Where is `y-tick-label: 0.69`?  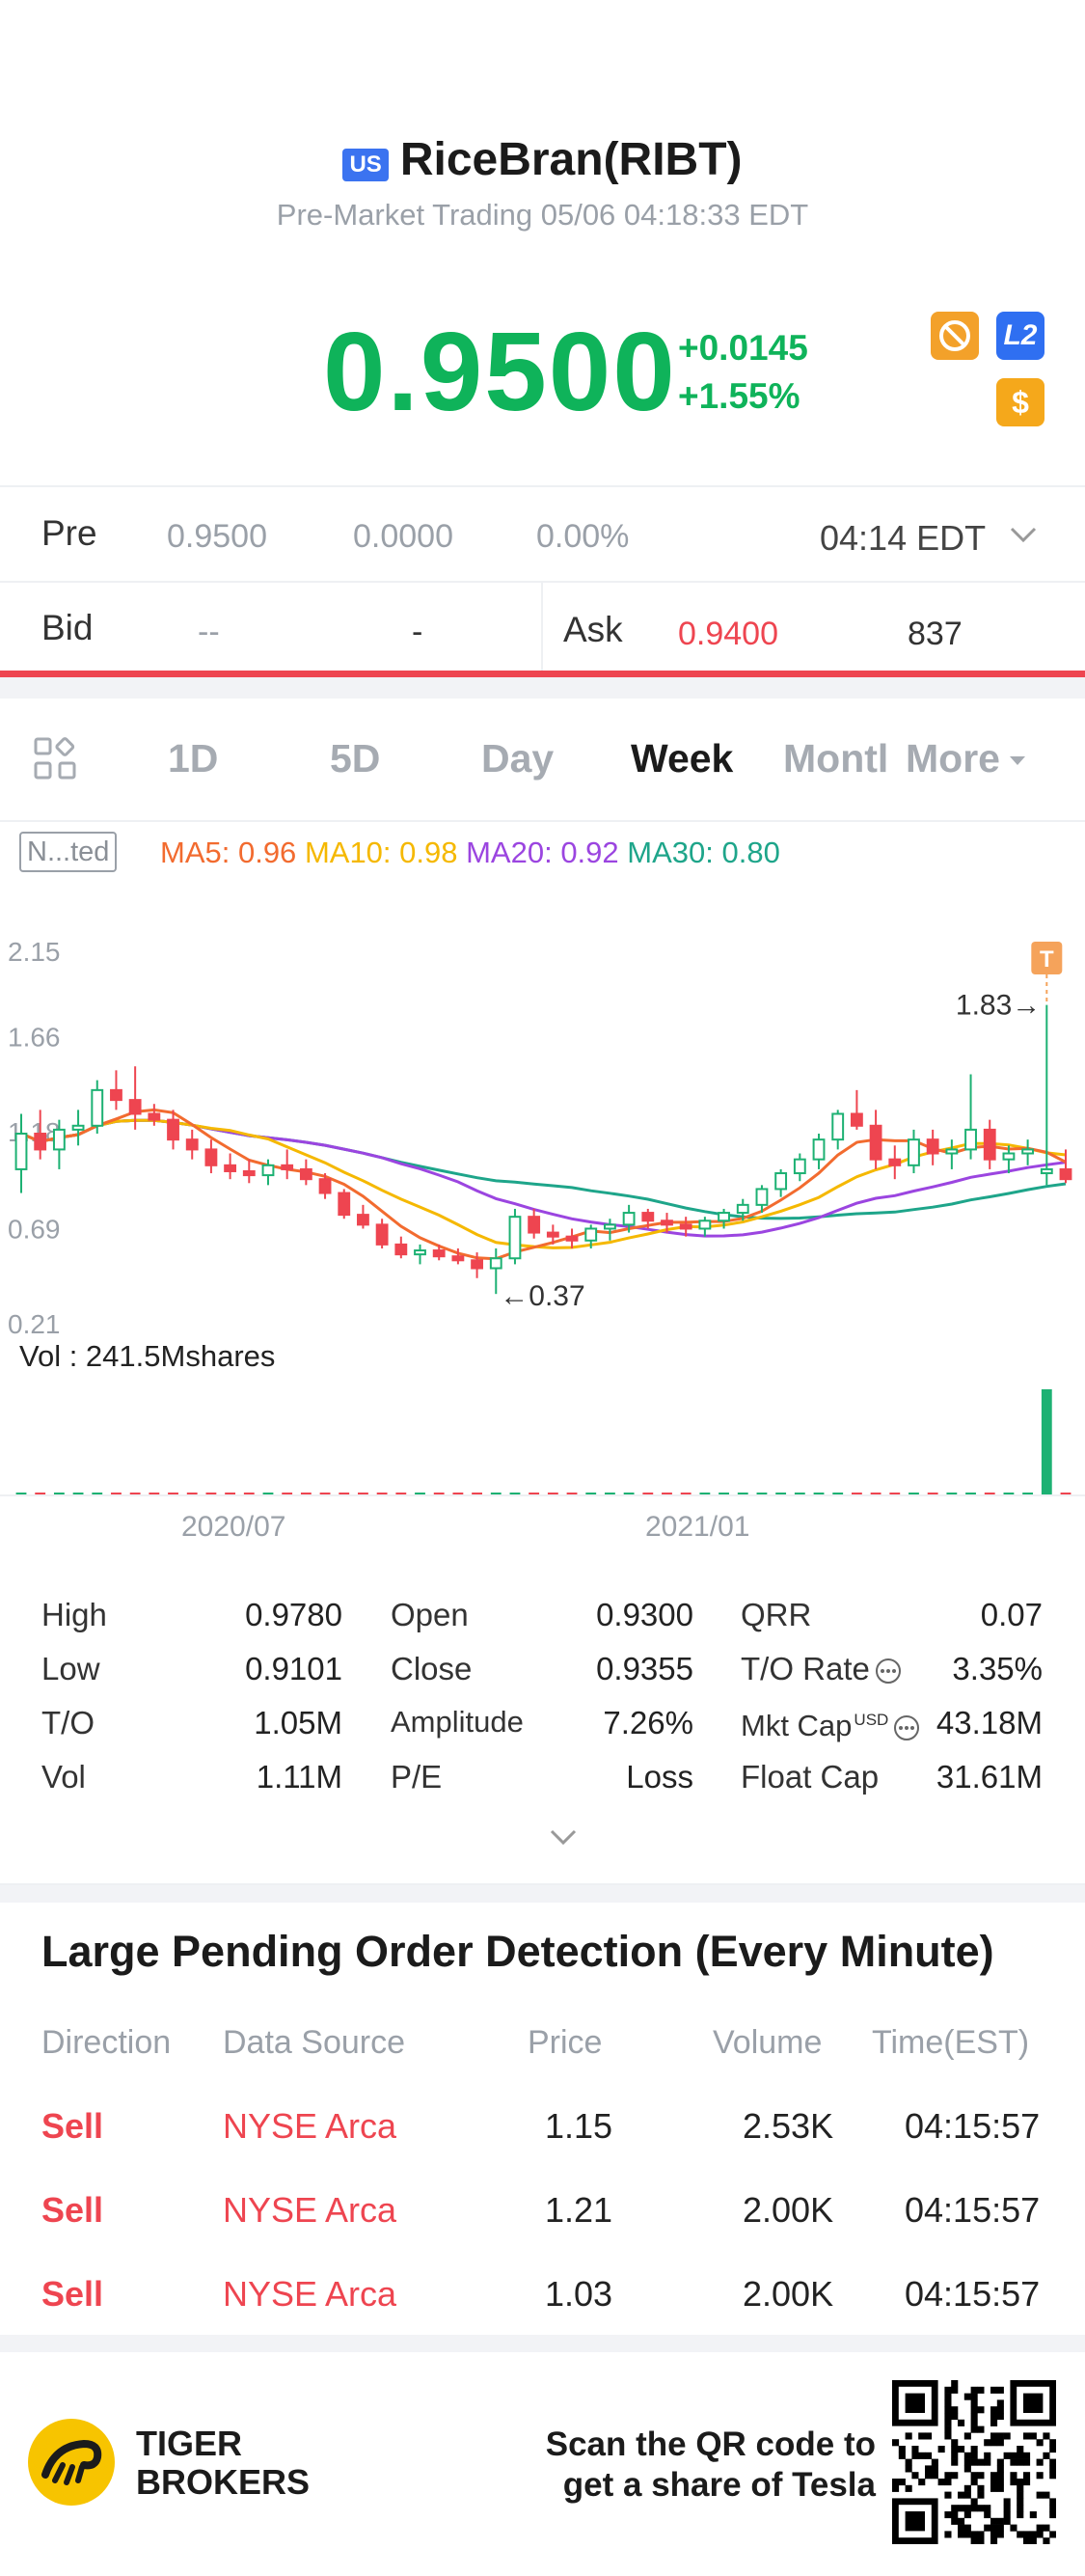 y-tick-label: 0.69 is located at coordinates (34, 1230).